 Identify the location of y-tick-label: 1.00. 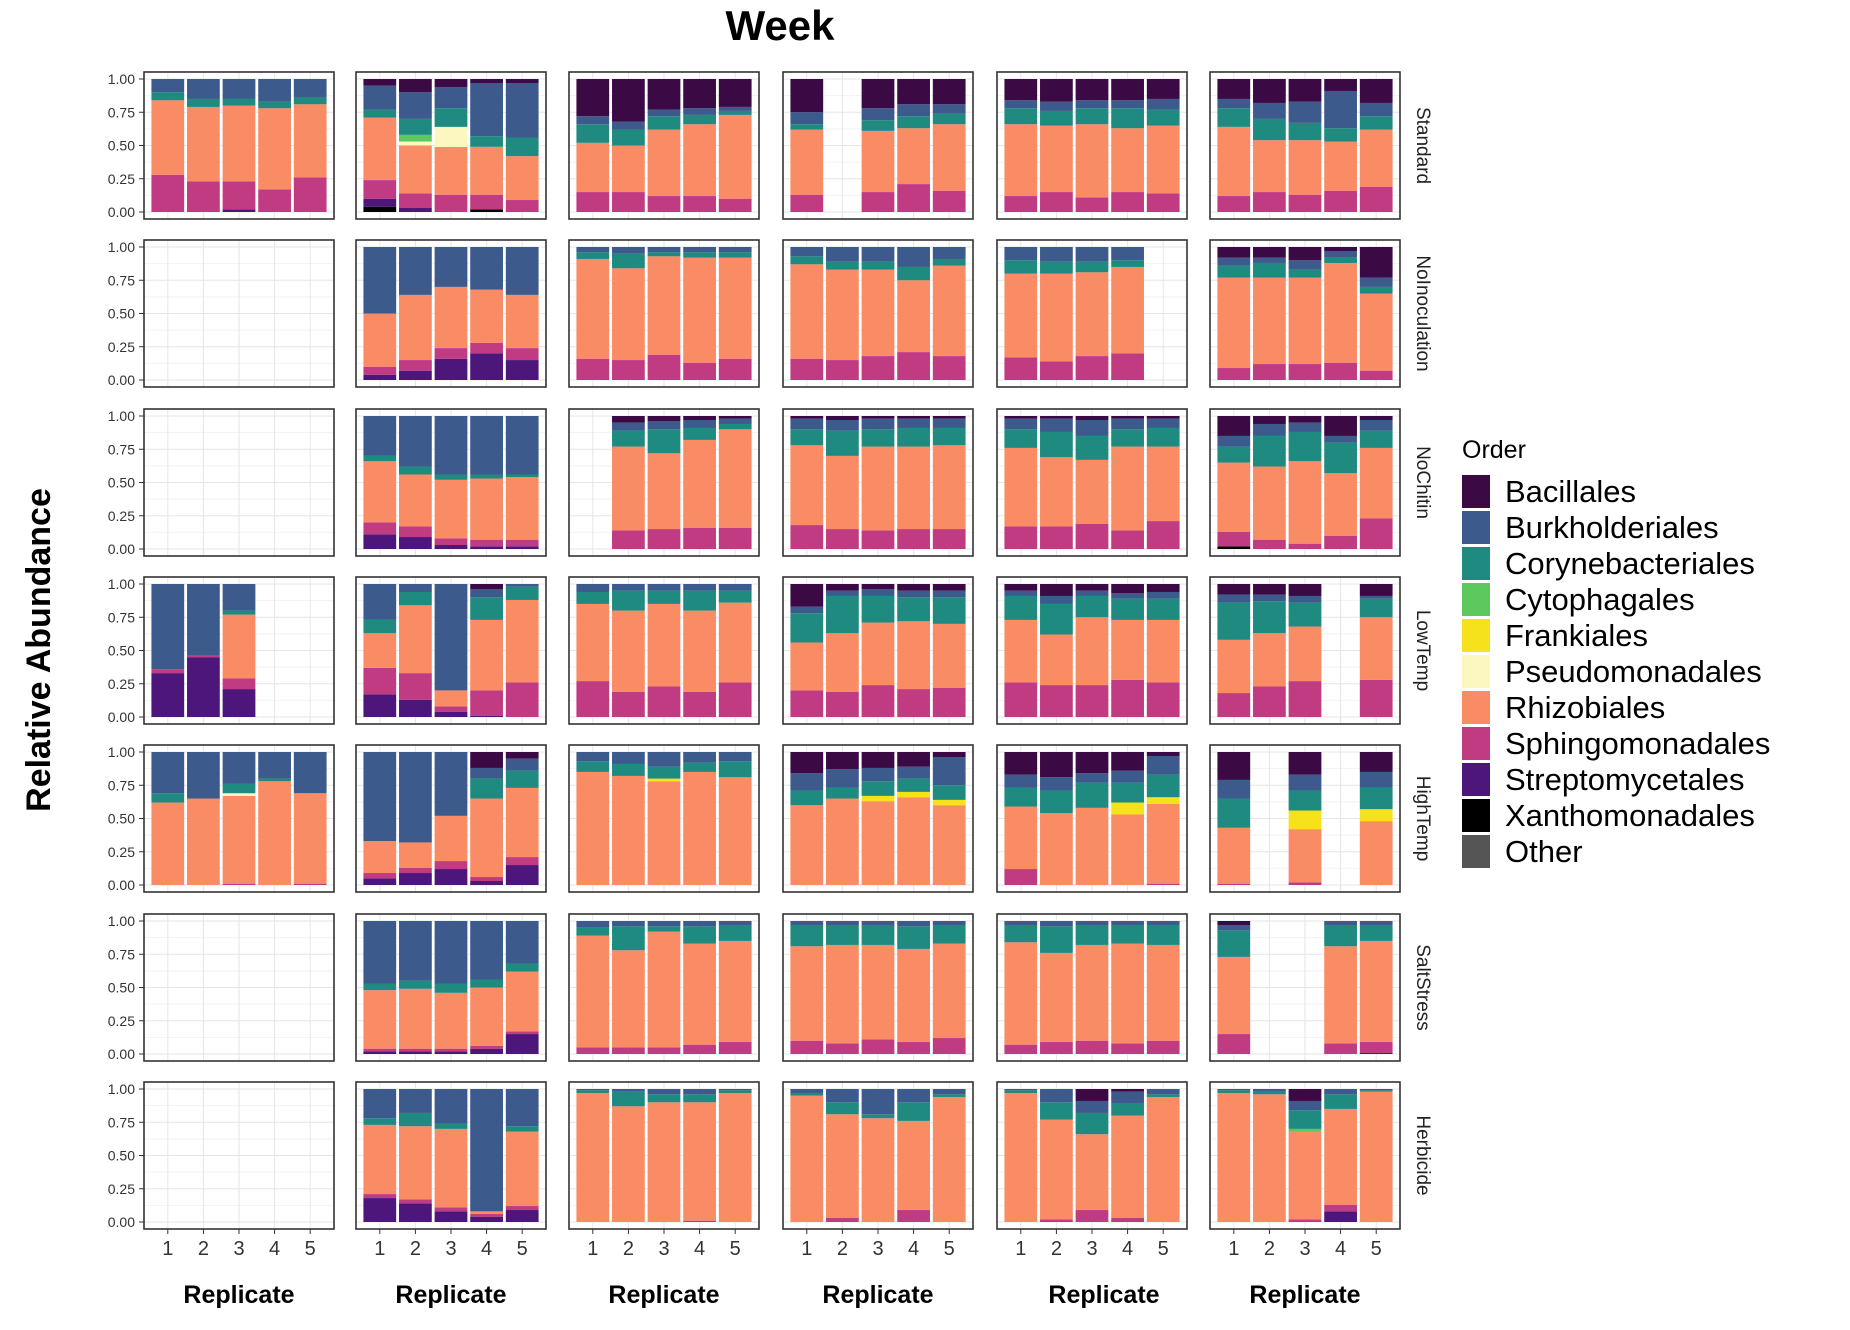
(121, 247).